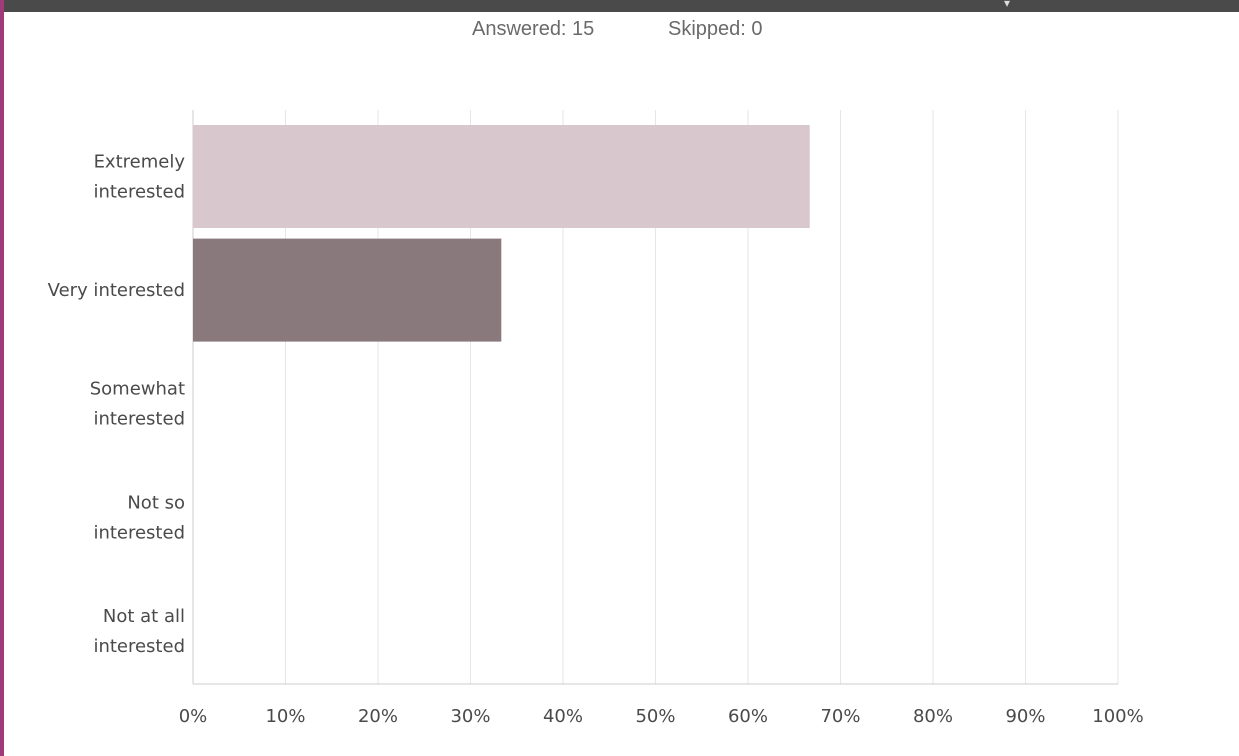 This screenshot has width=1239, height=756. What do you see at coordinates (140, 162) in the screenshot?
I see `category-label: Extremely` at bounding box center [140, 162].